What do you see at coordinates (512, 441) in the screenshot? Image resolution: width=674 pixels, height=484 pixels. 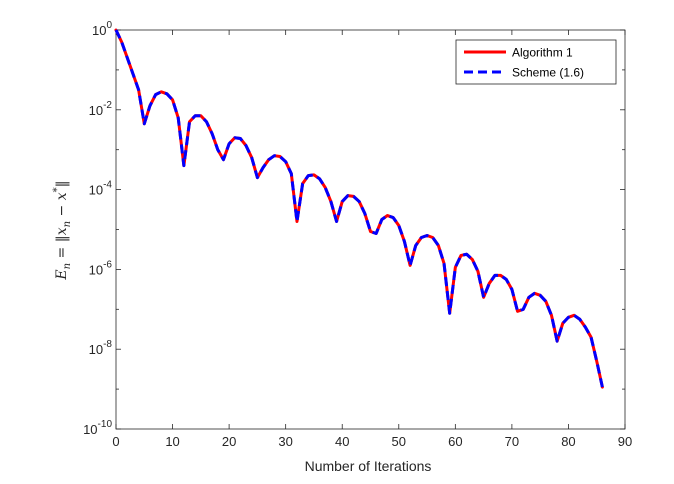 I see `x-tick-label: 70` at bounding box center [512, 441].